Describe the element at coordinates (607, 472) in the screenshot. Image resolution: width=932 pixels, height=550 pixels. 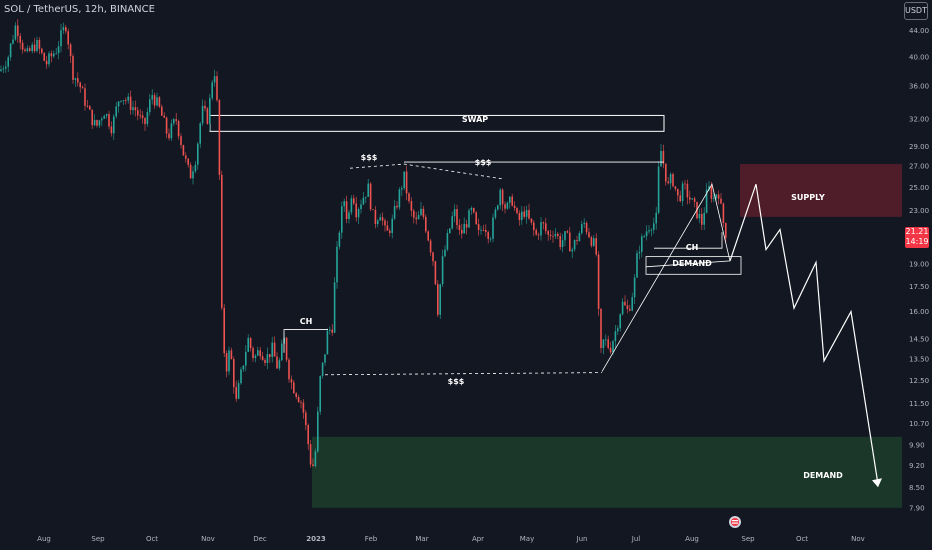
I see `demand-zone-large` at that location.